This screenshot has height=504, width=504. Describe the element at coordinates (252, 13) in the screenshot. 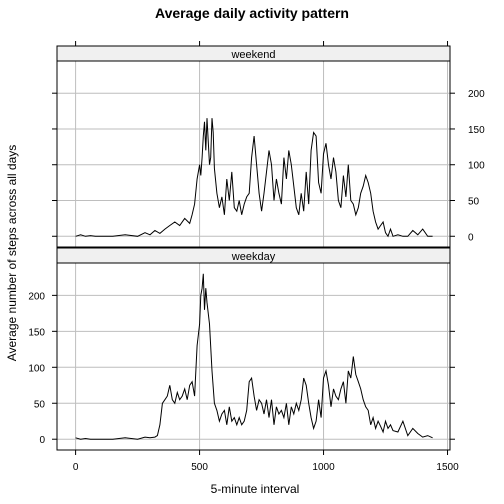

I see `chart-title: Average daily activity pattern` at that location.